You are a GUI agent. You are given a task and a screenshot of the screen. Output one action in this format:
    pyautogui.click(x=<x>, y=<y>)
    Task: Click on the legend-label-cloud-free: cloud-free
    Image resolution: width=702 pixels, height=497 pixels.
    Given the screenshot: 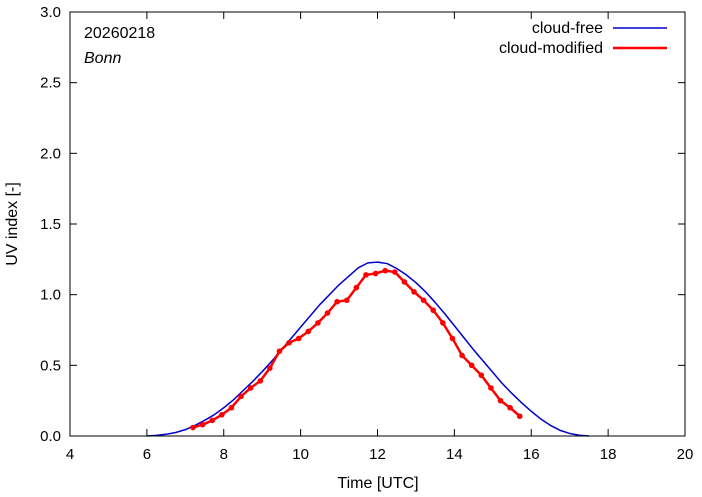 What is the action you would take?
    pyautogui.click(x=567, y=28)
    